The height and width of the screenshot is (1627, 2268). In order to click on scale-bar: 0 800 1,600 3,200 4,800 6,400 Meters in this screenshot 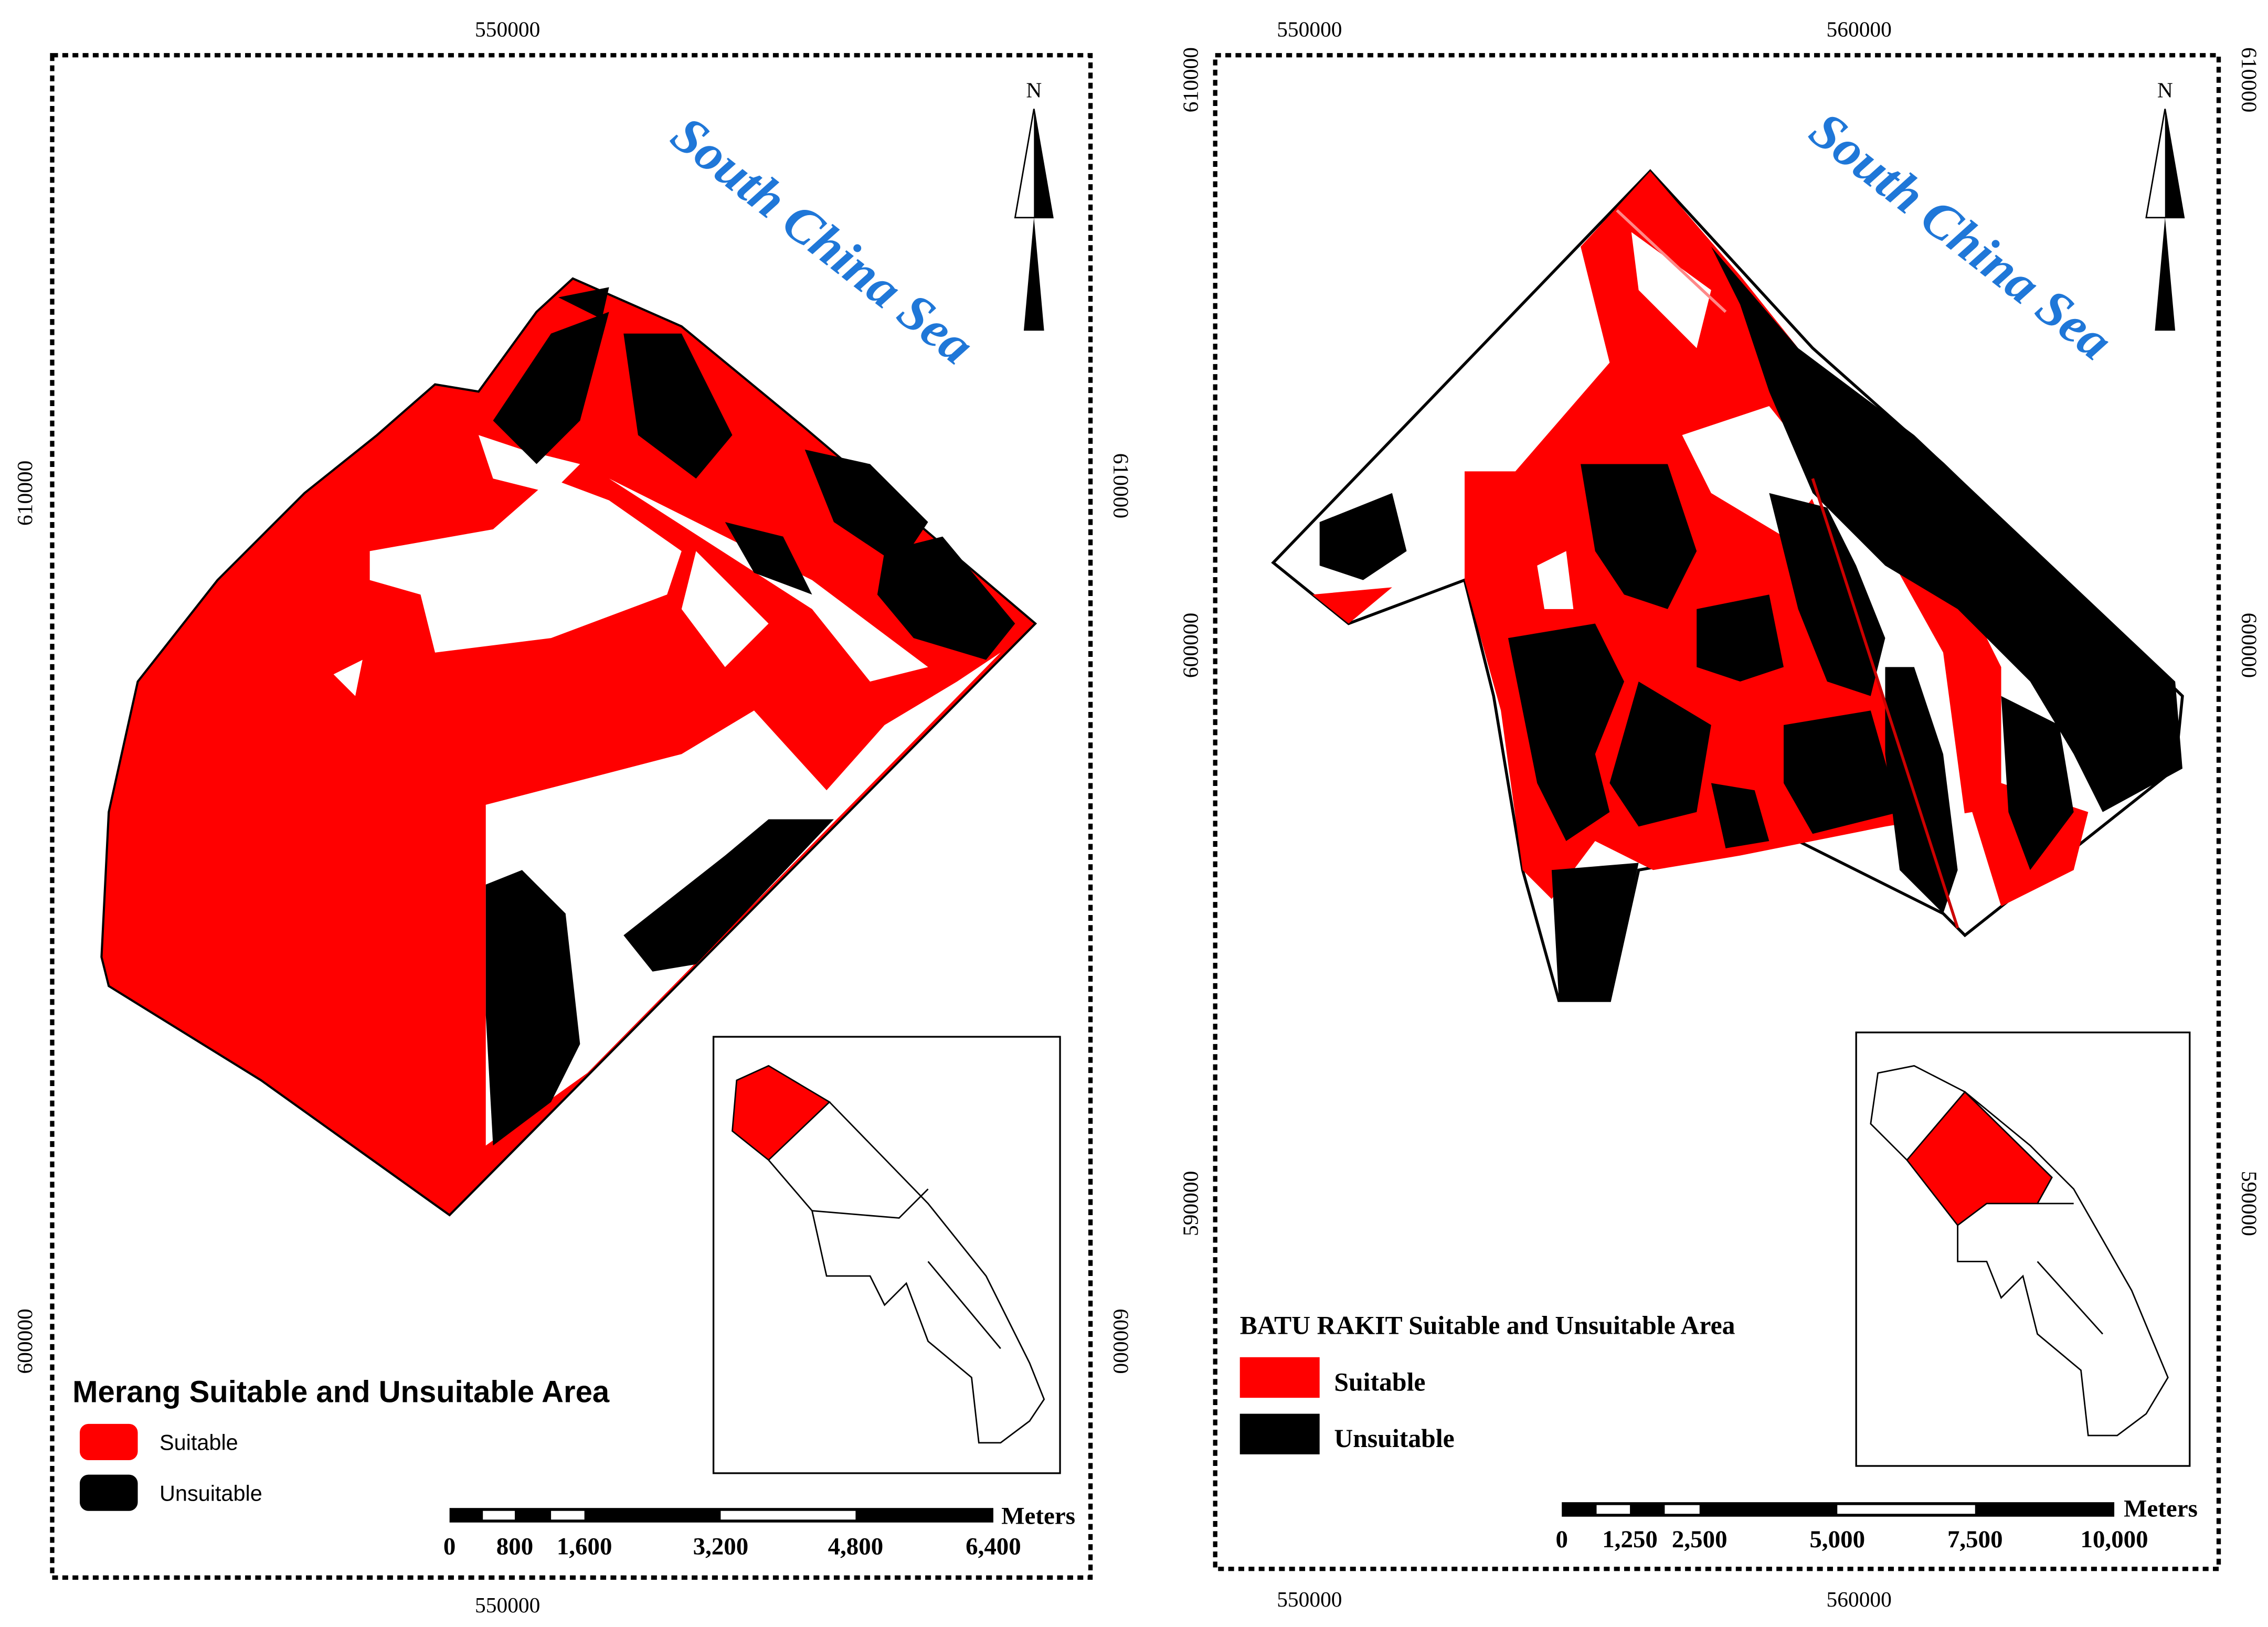, I will do `click(759, 1531)`.